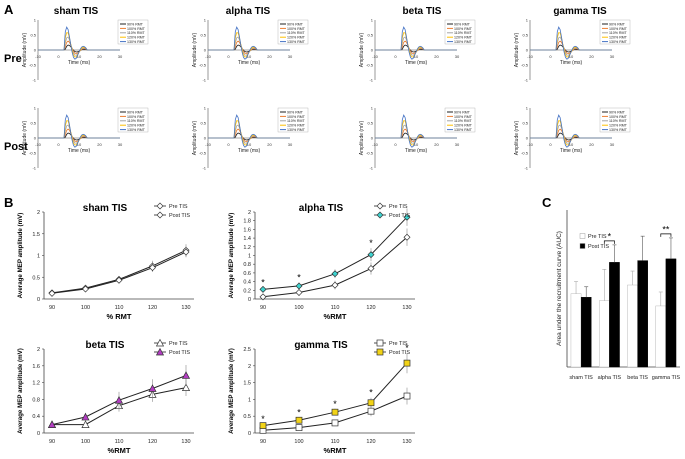 Image resolution: width=685 pixels, height=459 pixels. Describe the element at coordinates (13, 59) in the screenshot. I see `row-label-pre: Pre` at that location.